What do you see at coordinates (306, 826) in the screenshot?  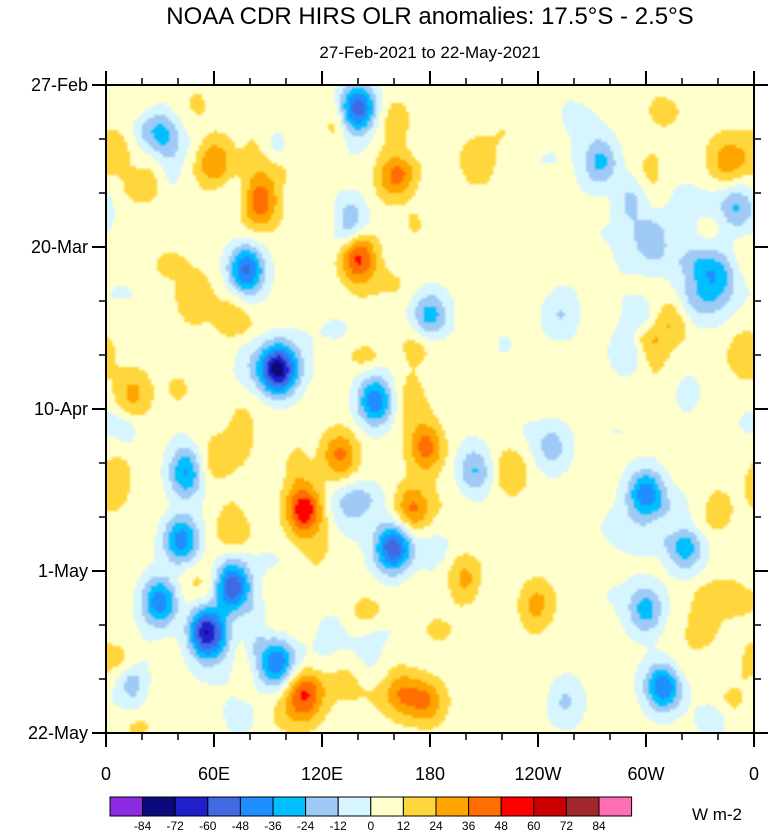 I see `colorbar-label: -24` at bounding box center [306, 826].